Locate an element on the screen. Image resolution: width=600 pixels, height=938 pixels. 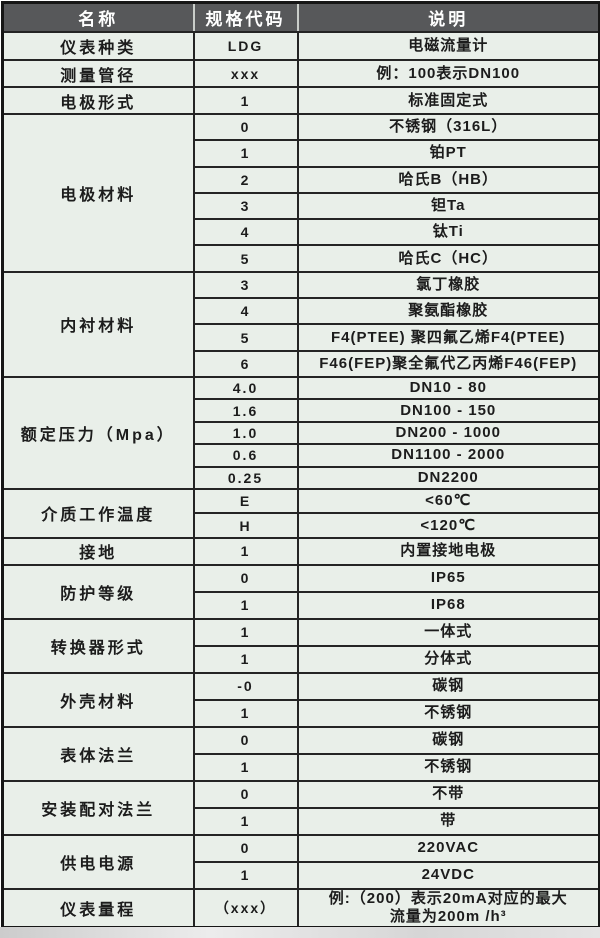
spec-row: 转换器形式 1 一体式 is located at coordinates (300, 645).